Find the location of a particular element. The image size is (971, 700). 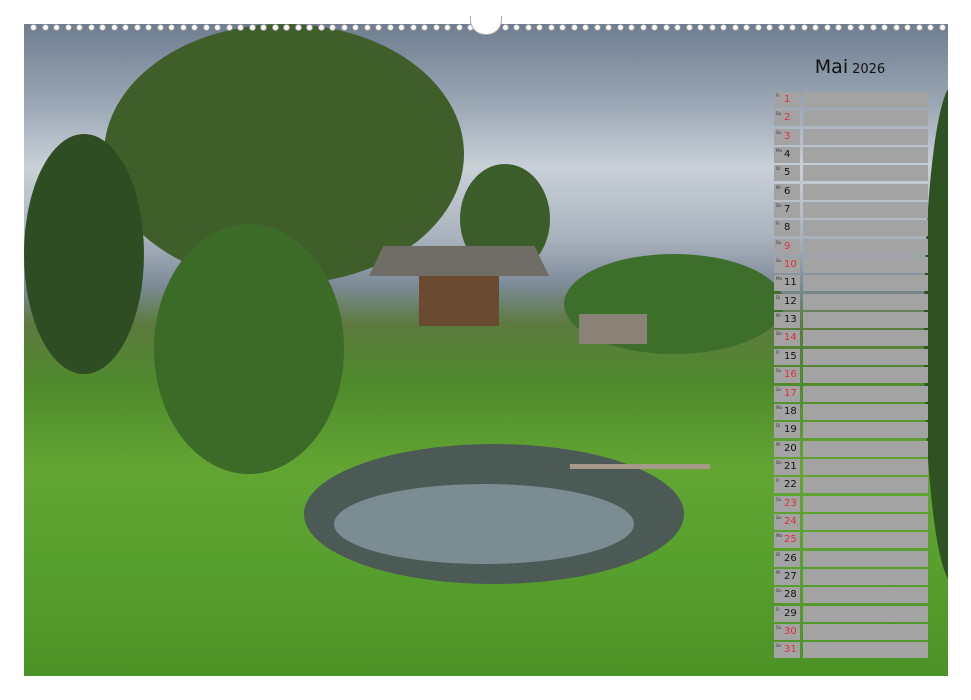

day-row: Mo 18 is located at coordinates (851, 411).